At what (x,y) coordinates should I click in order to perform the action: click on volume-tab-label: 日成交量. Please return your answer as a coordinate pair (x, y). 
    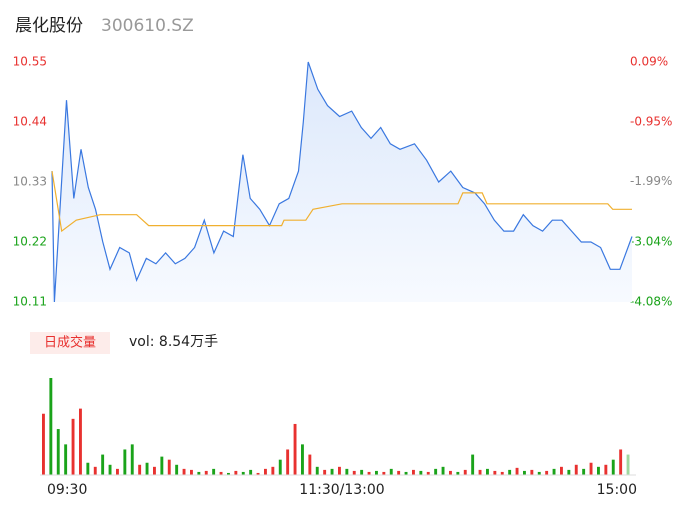
    Looking at the image, I should click on (70, 343).